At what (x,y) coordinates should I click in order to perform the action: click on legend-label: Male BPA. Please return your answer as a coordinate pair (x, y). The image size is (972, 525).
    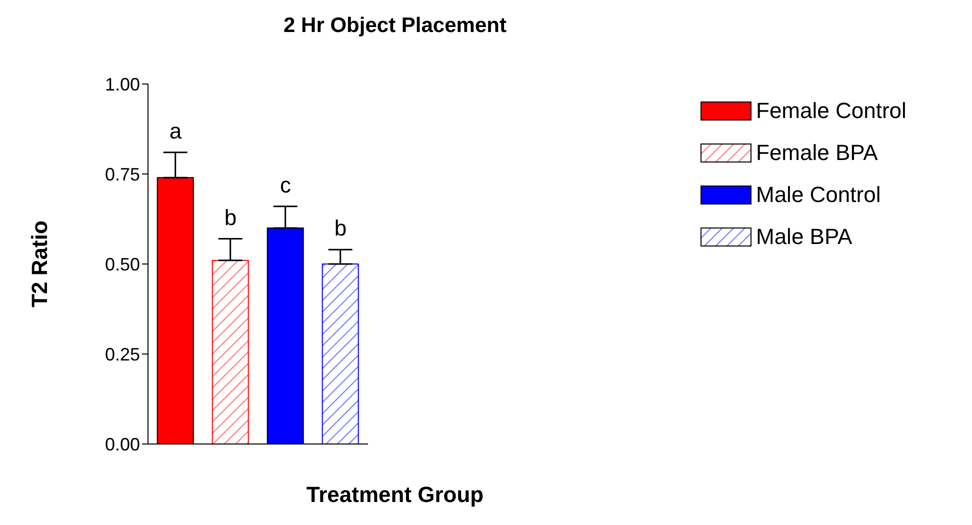
    Looking at the image, I should click on (804, 237).